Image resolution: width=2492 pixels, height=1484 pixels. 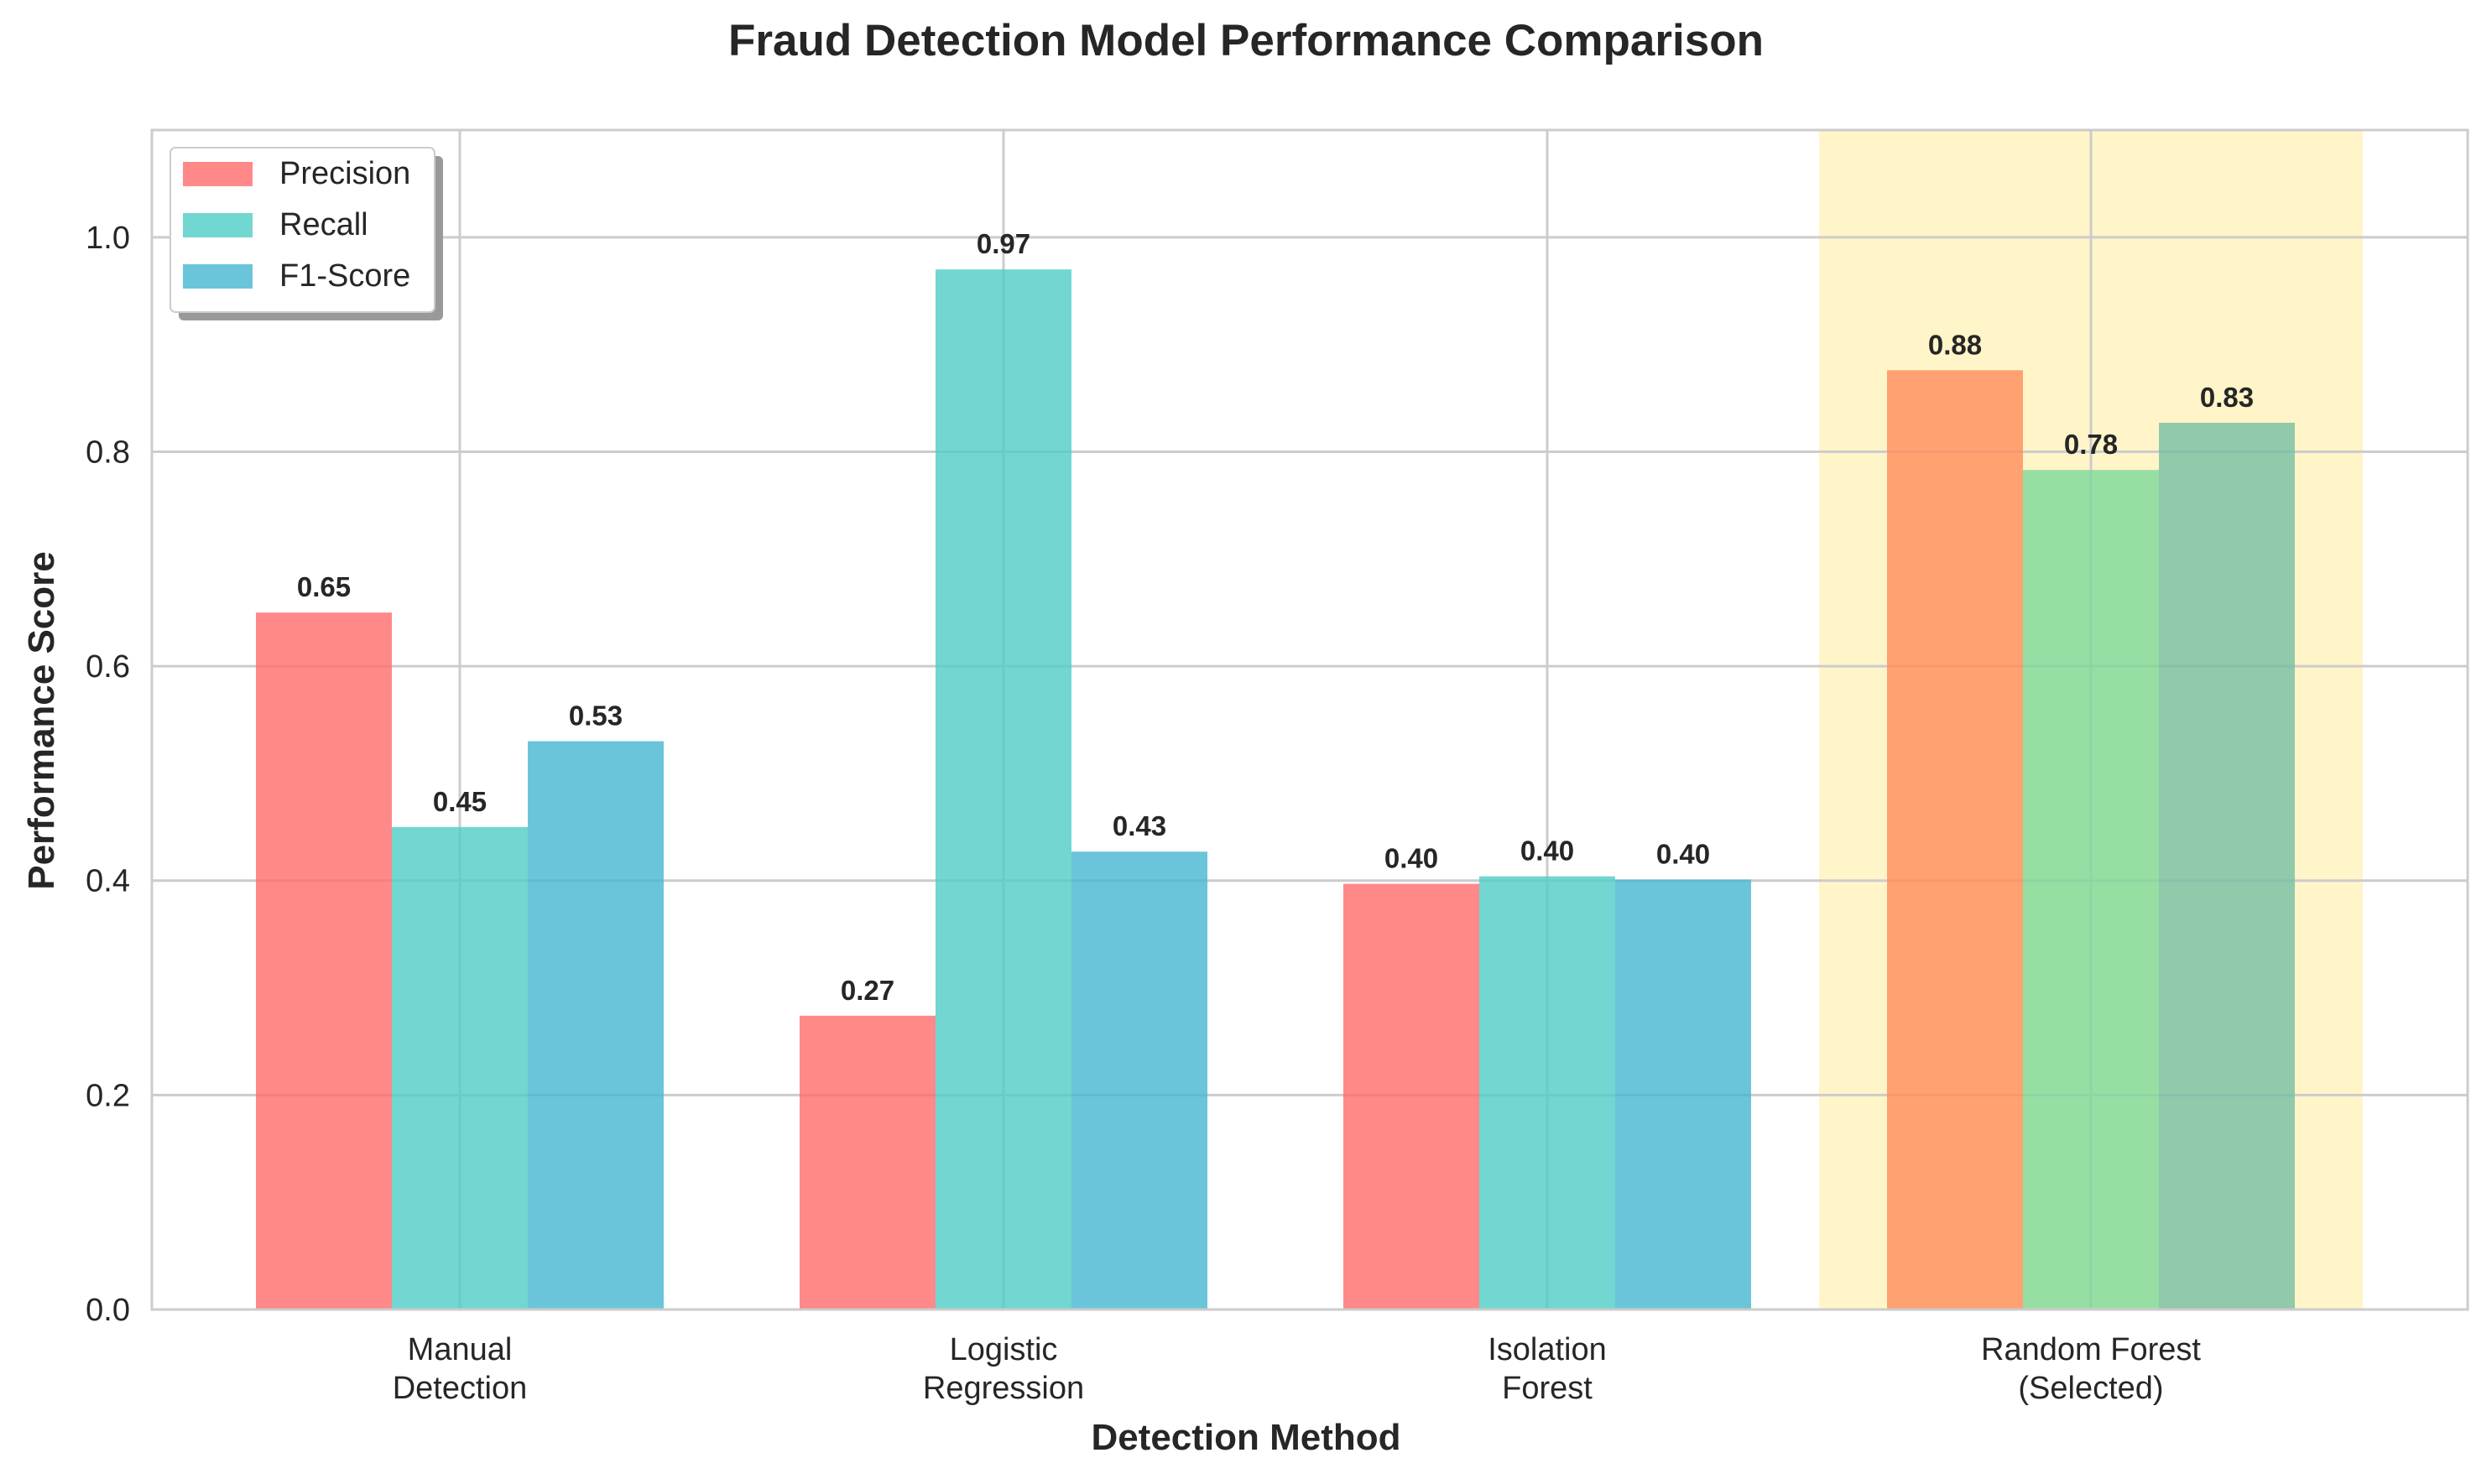 I want to click on y-tick-label: 0.8, so click(x=108, y=452).